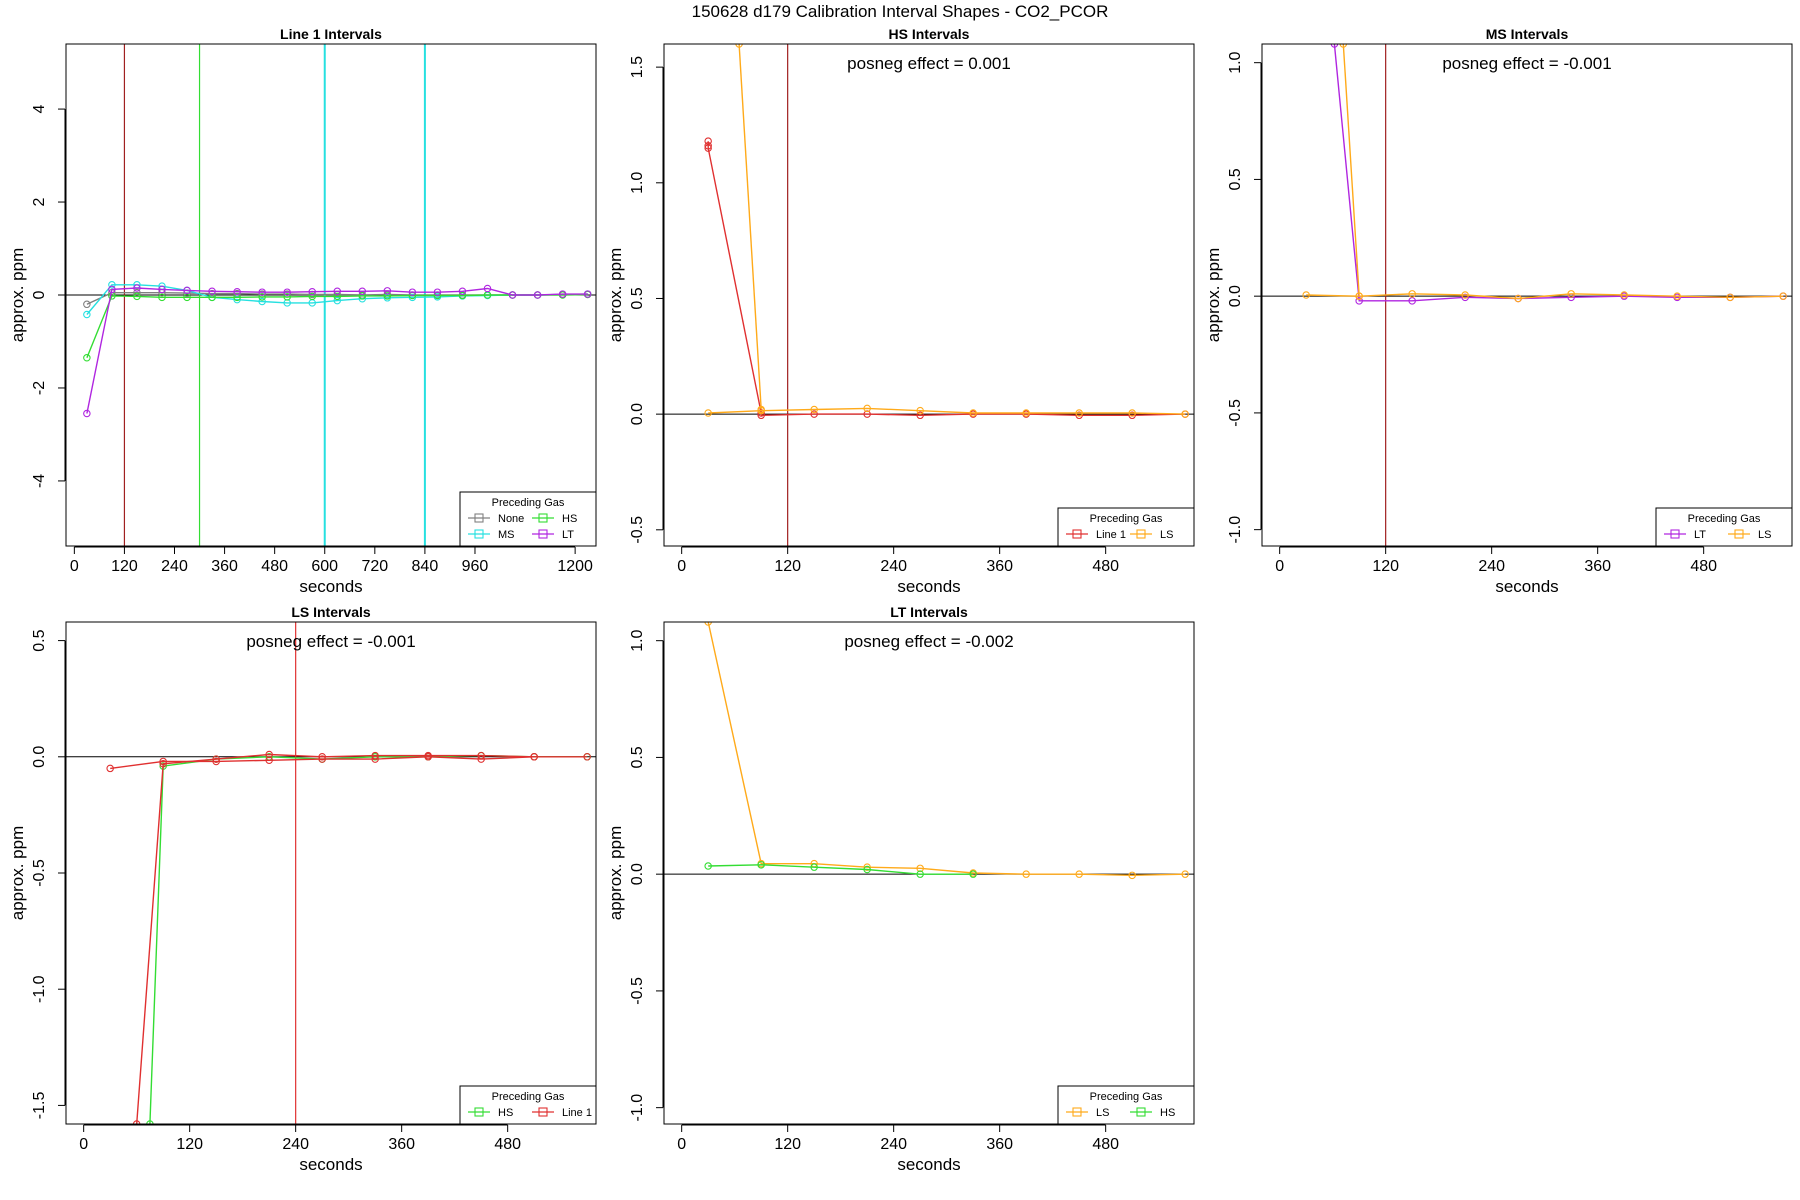 The height and width of the screenshot is (1200, 1800). I want to click on legend-entry-none: None, so click(511, 519).